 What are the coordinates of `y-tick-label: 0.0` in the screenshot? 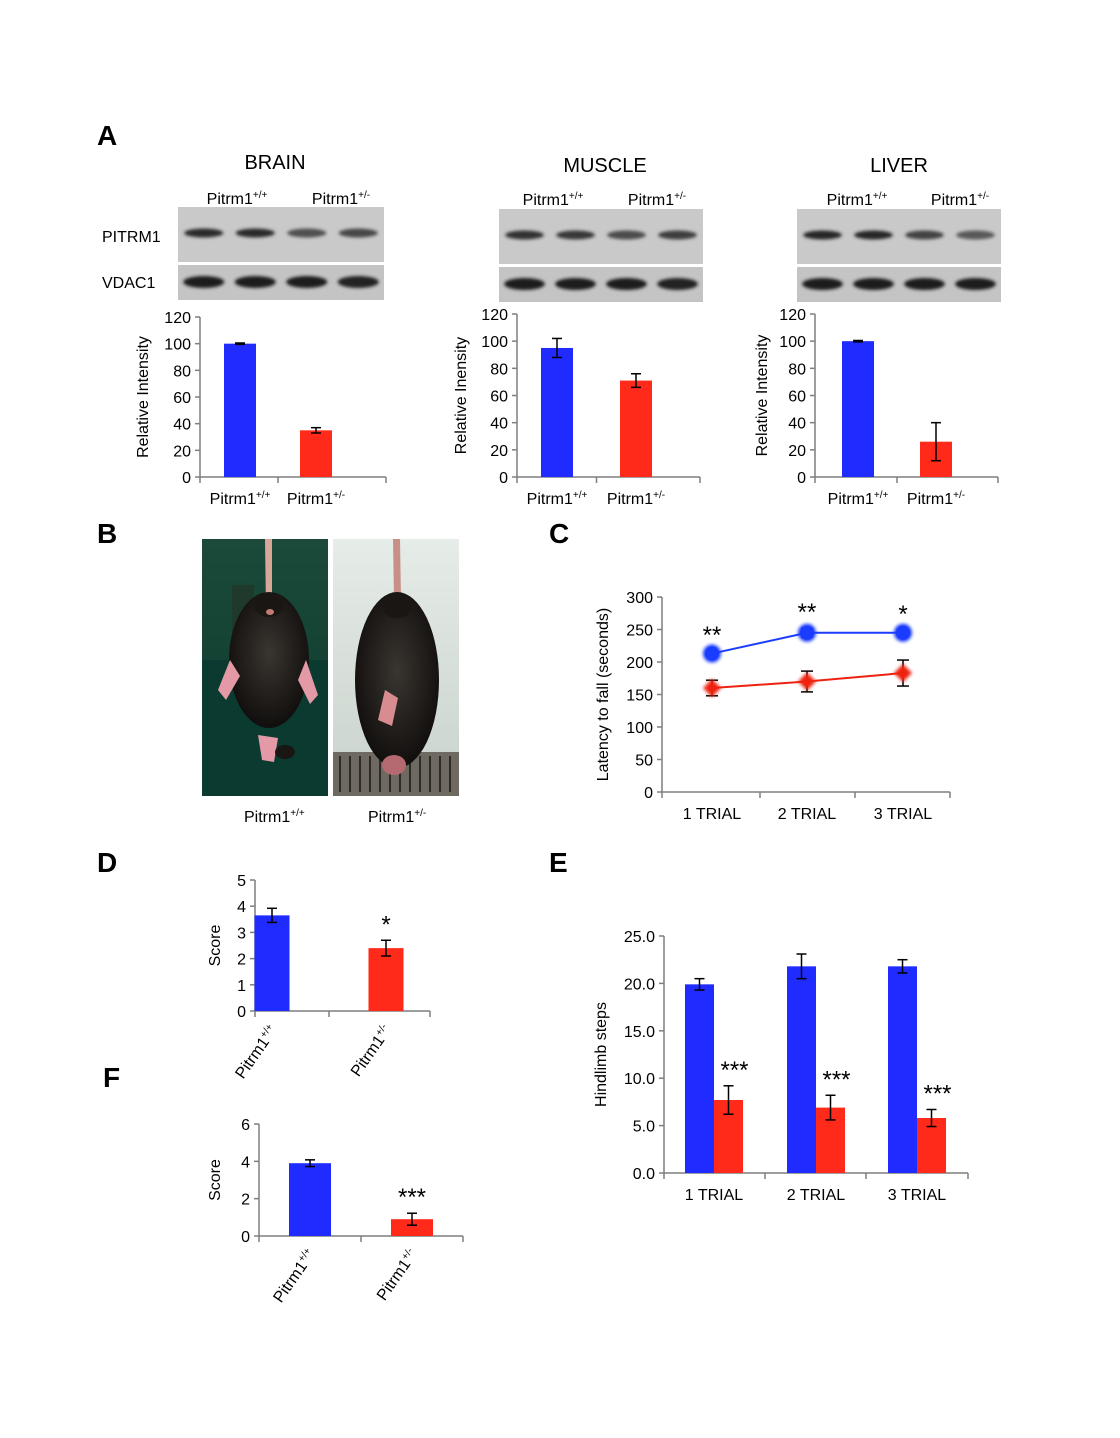 It's located at (644, 1174).